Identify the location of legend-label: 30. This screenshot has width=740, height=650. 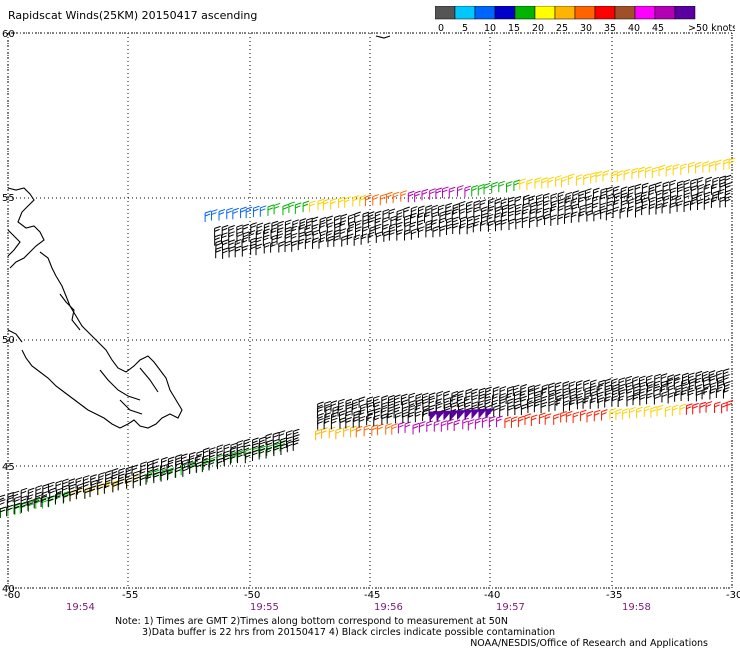
(586, 28).